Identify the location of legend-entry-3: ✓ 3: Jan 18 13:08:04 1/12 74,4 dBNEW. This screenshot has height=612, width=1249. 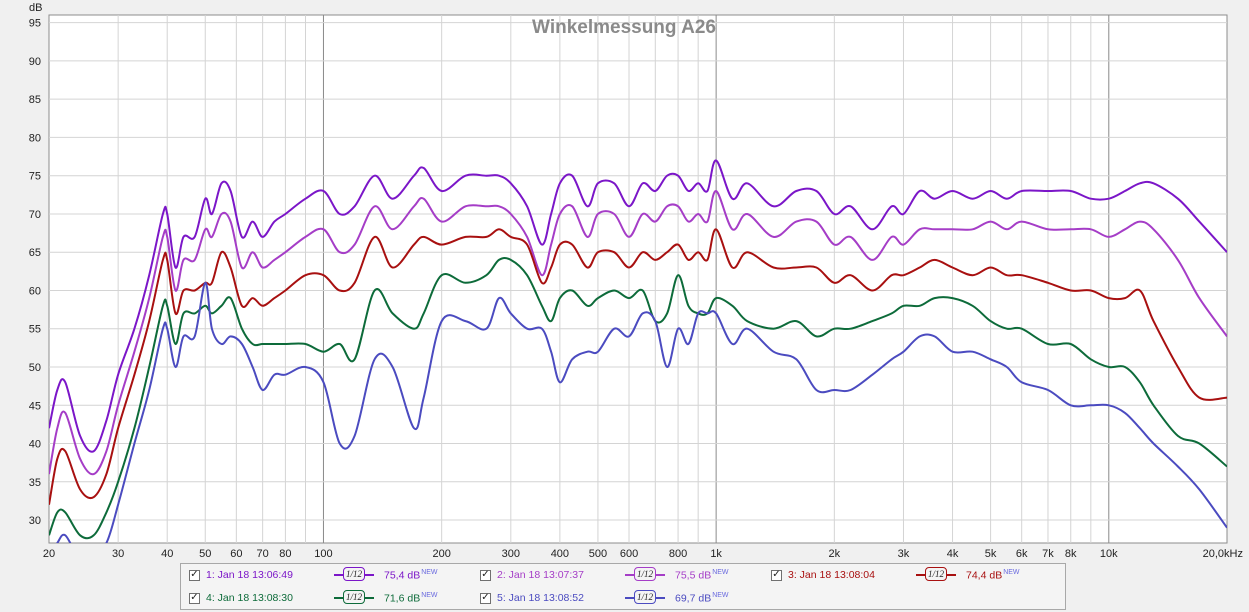
(895, 575).